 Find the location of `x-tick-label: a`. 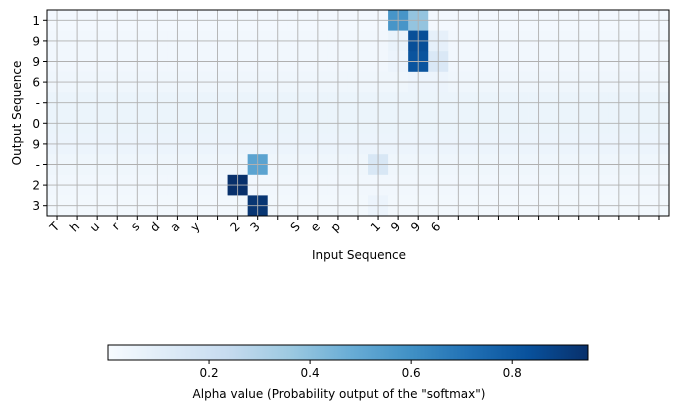

x-tick-label: a is located at coordinates (174, 226).